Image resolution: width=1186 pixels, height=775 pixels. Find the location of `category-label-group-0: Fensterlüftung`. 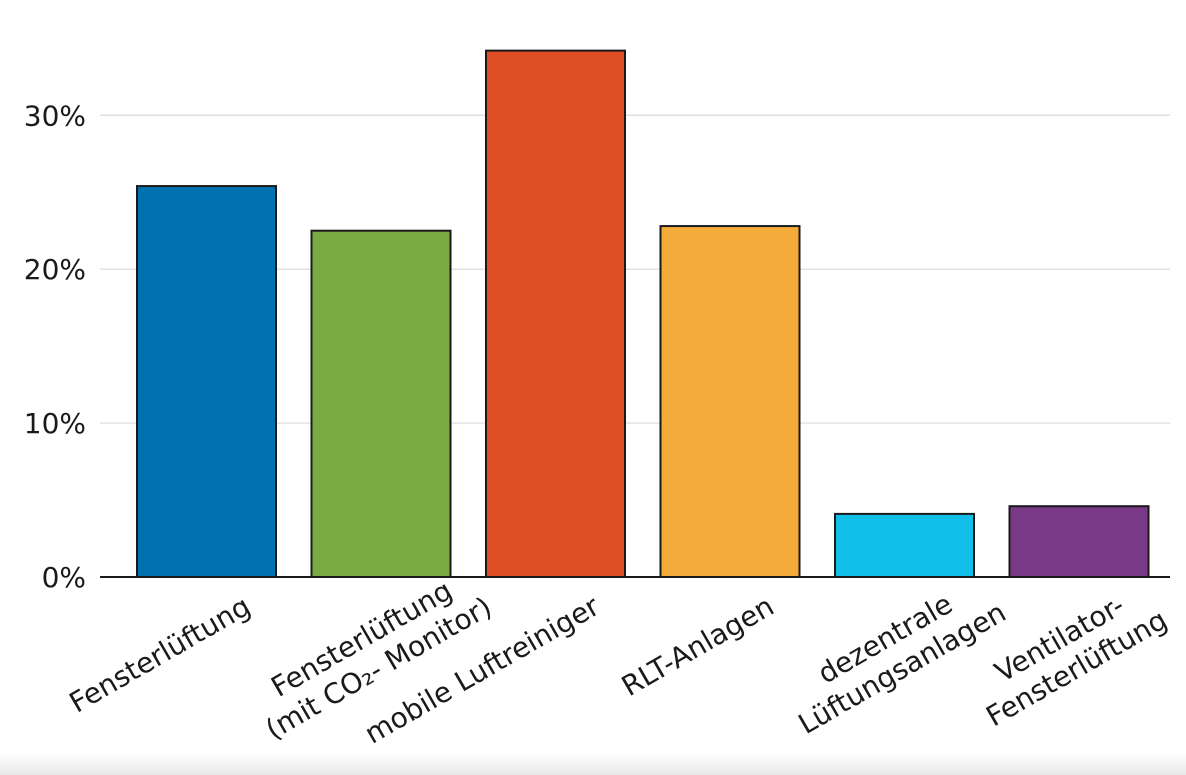

category-label-group-0: Fensterlüftung is located at coordinates (160, 654).